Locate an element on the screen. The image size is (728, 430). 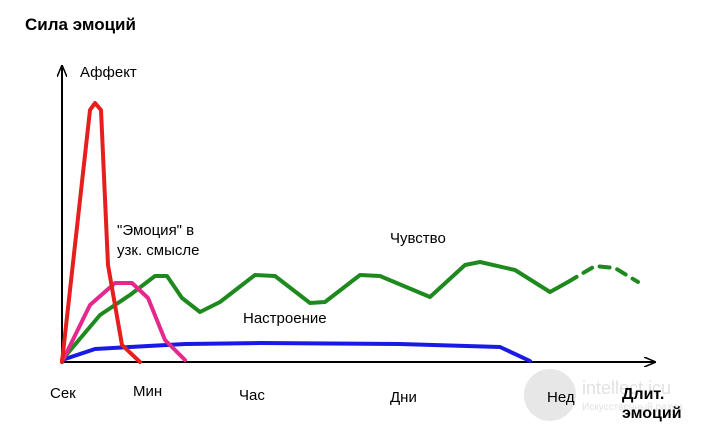
emotion-curve is located at coordinates (123, 322).